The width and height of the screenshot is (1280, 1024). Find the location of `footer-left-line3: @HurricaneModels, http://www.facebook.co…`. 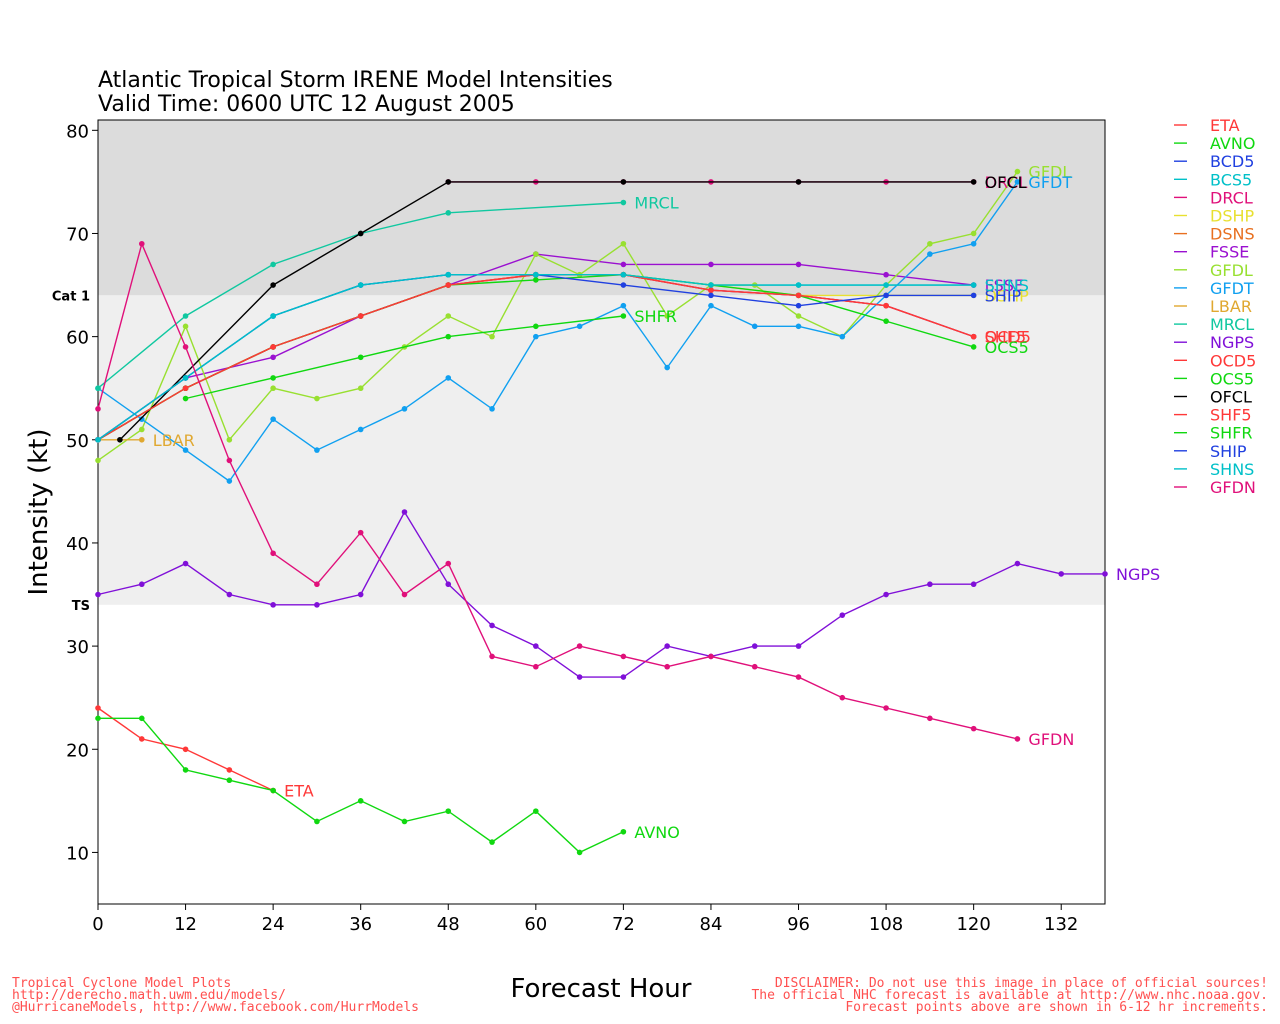

footer-left-line3: @HurricaneModels, http://www.facebook.co… is located at coordinates (215, 1007).